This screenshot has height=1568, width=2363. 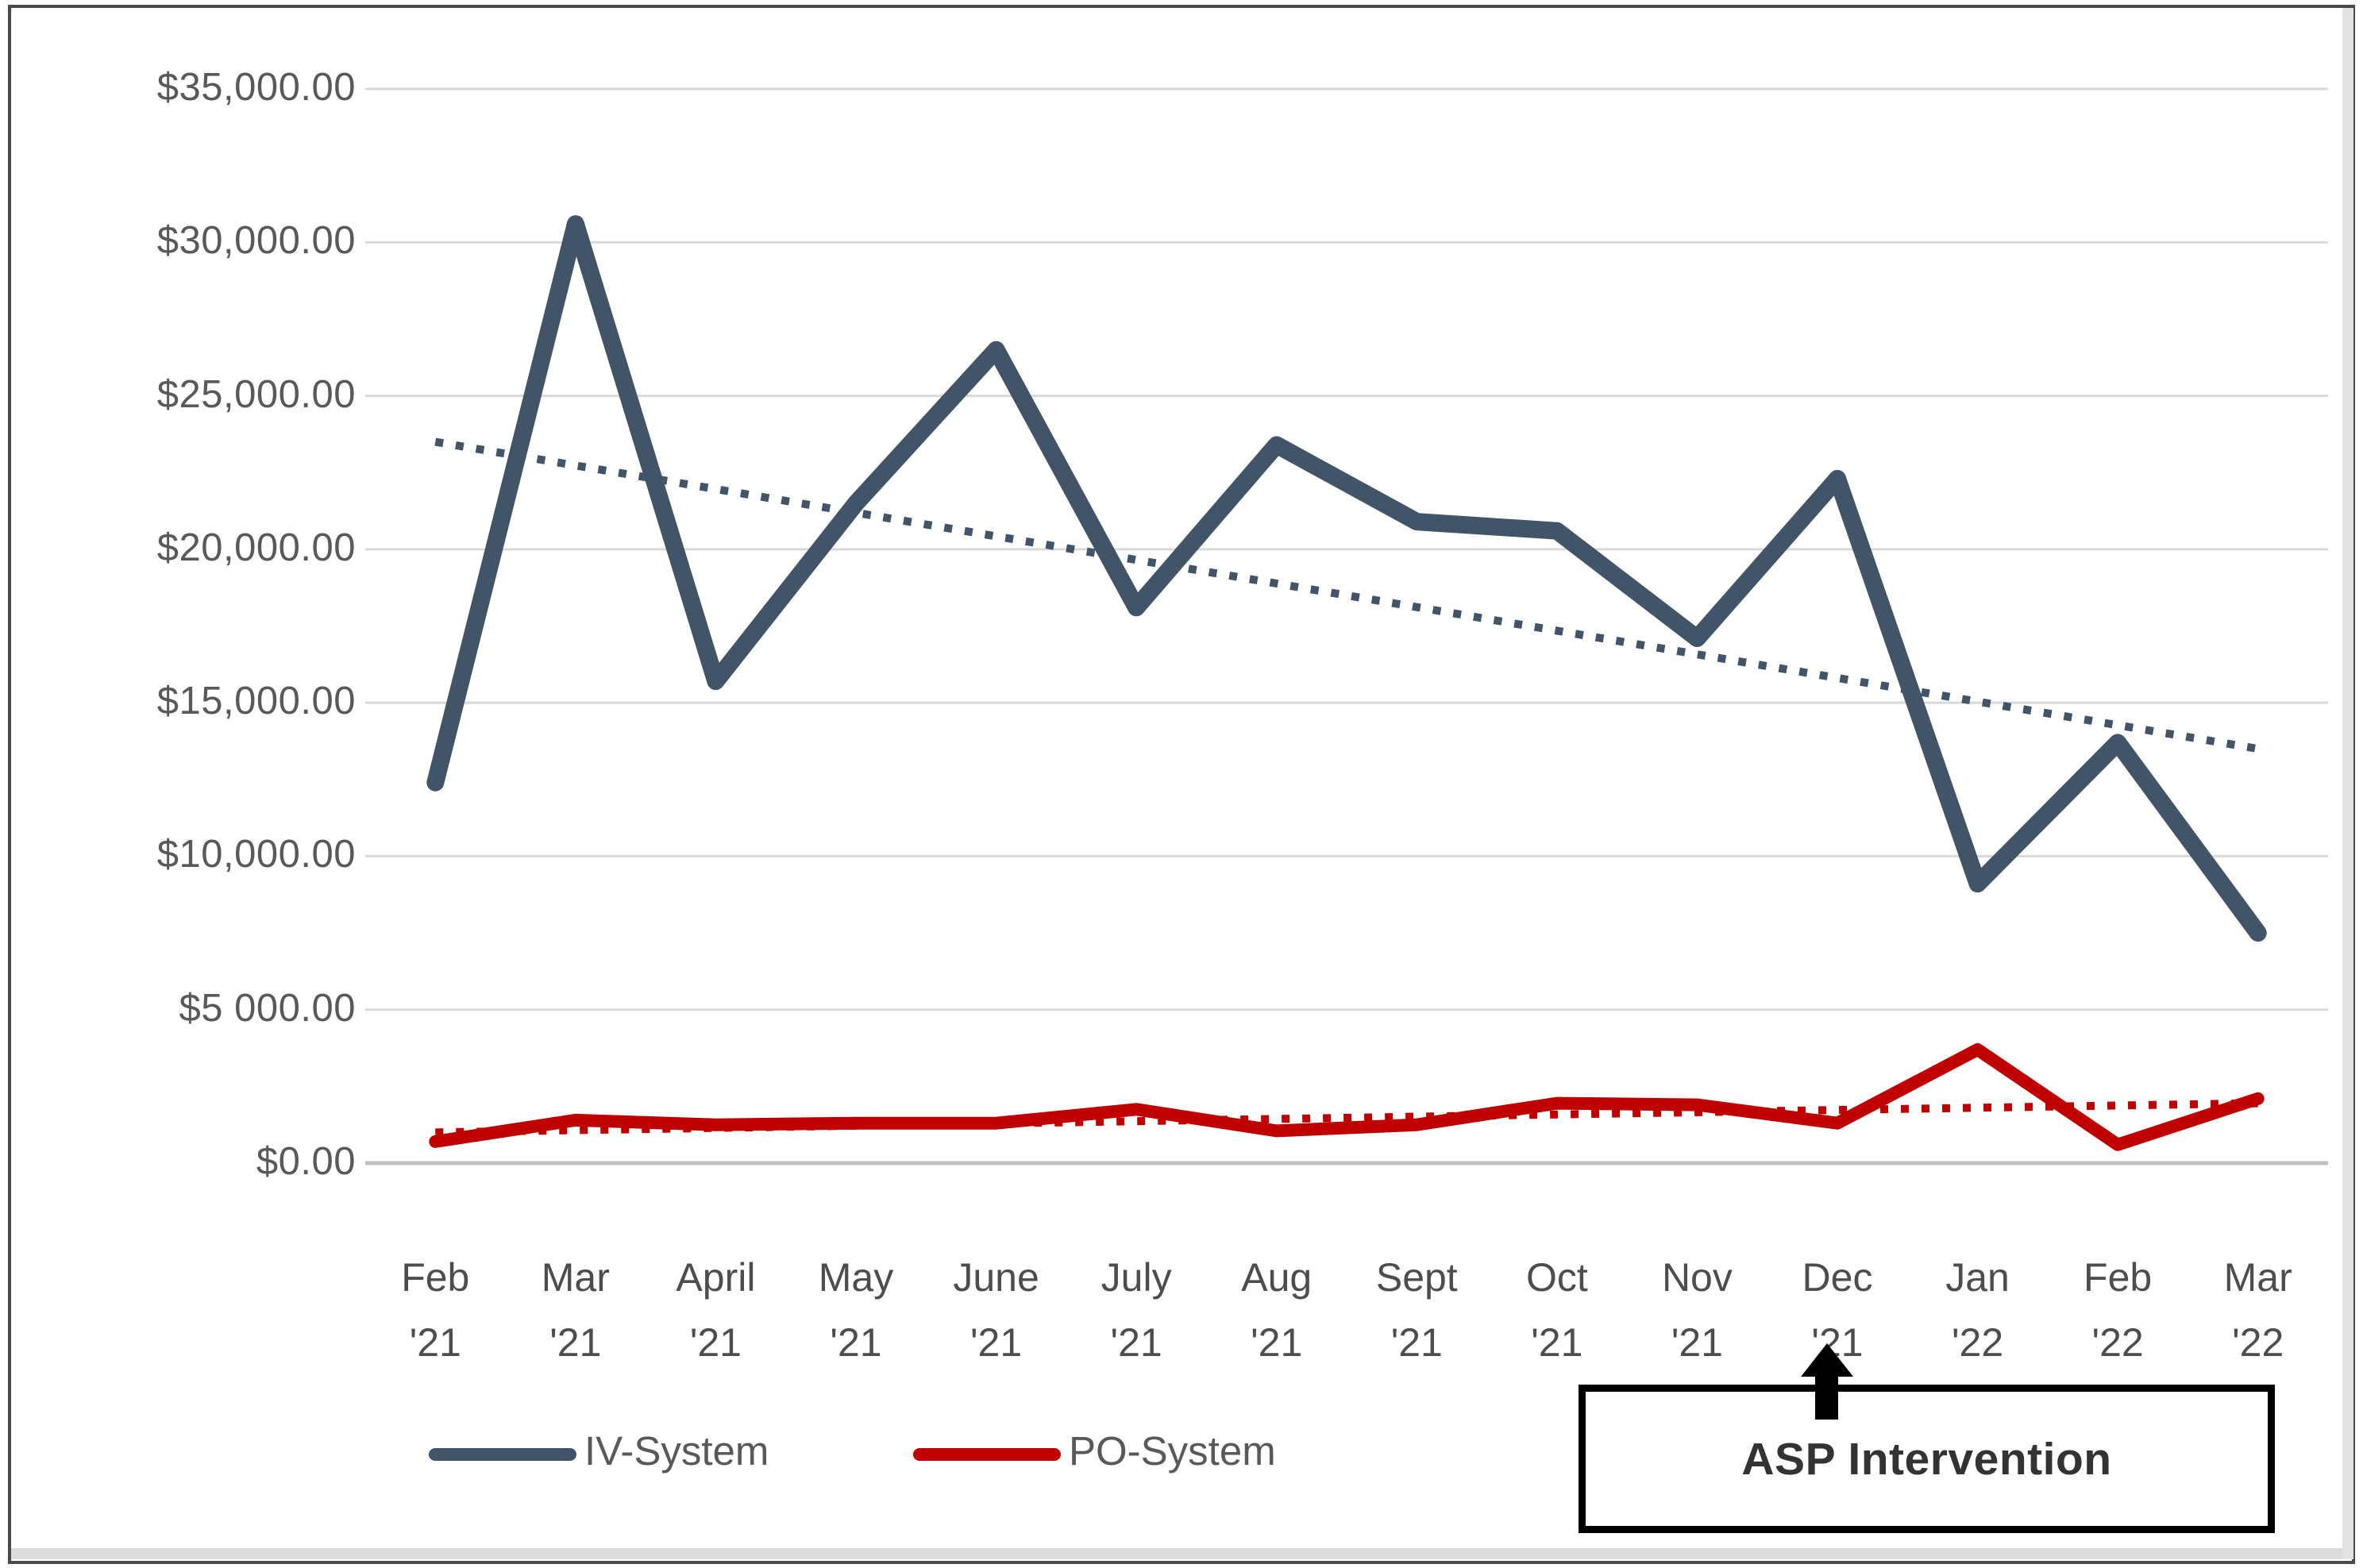 What do you see at coordinates (306, 1161) in the screenshot?
I see `y-tick-label: $0.00` at bounding box center [306, 1161].